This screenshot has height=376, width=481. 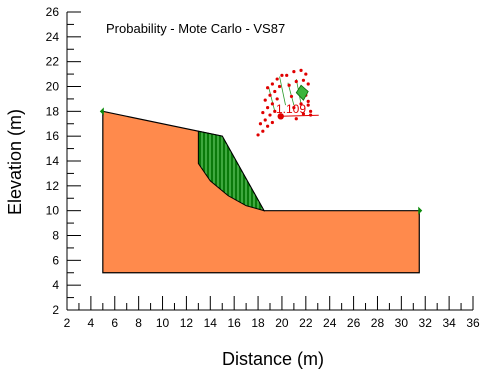 What do you see at coordinates (273, 359) in the screenshot?
I see `x-axis-label: Distance (m)` at bounding box center [273, 359].